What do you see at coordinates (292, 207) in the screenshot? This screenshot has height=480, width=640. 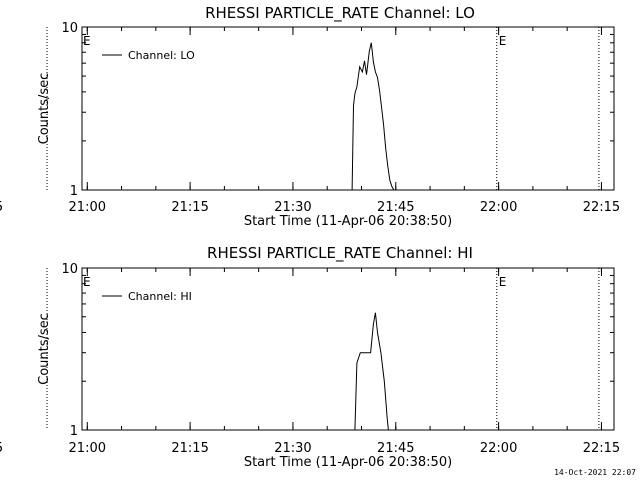 I see `panel-1-x-tick-label: 21:30` at bounding box center [292, 207].